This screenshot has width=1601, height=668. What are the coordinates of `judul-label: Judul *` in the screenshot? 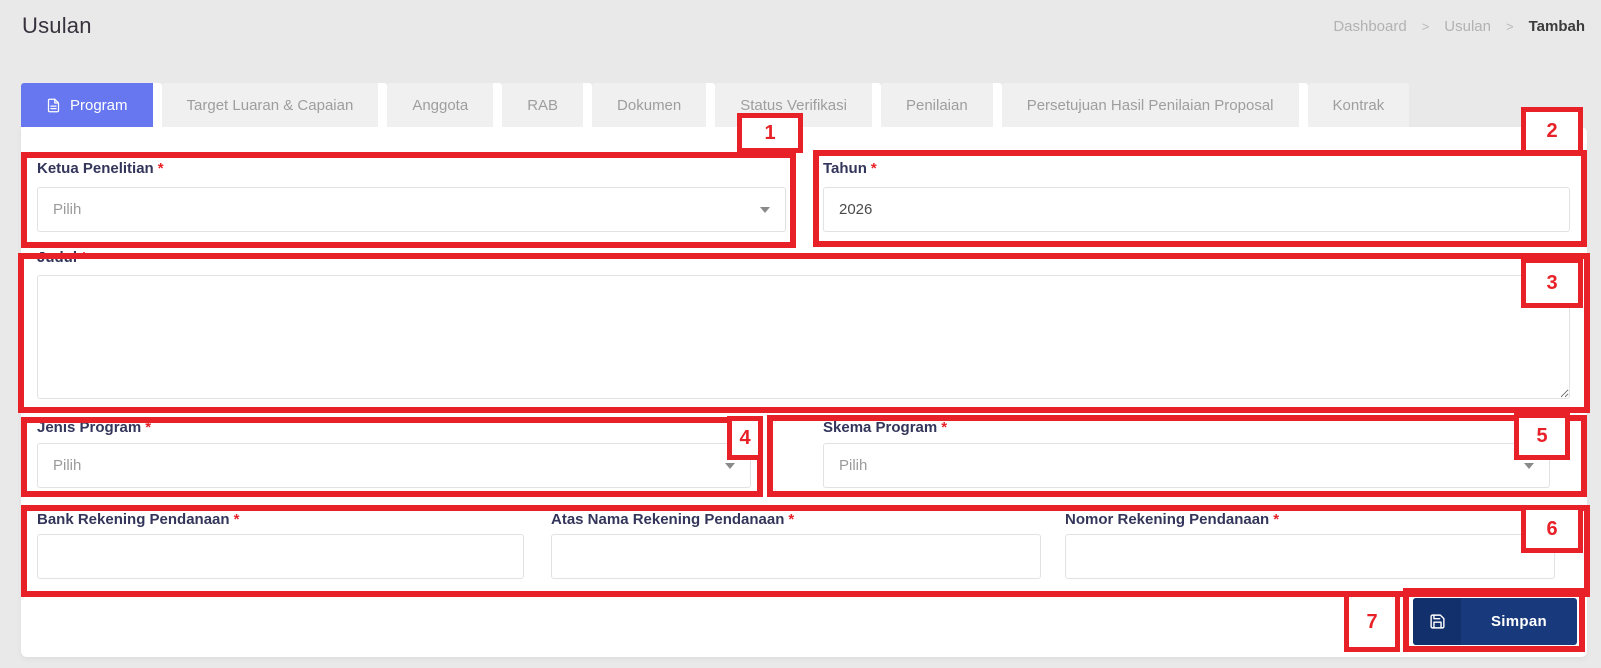 It's located at (62, 257).